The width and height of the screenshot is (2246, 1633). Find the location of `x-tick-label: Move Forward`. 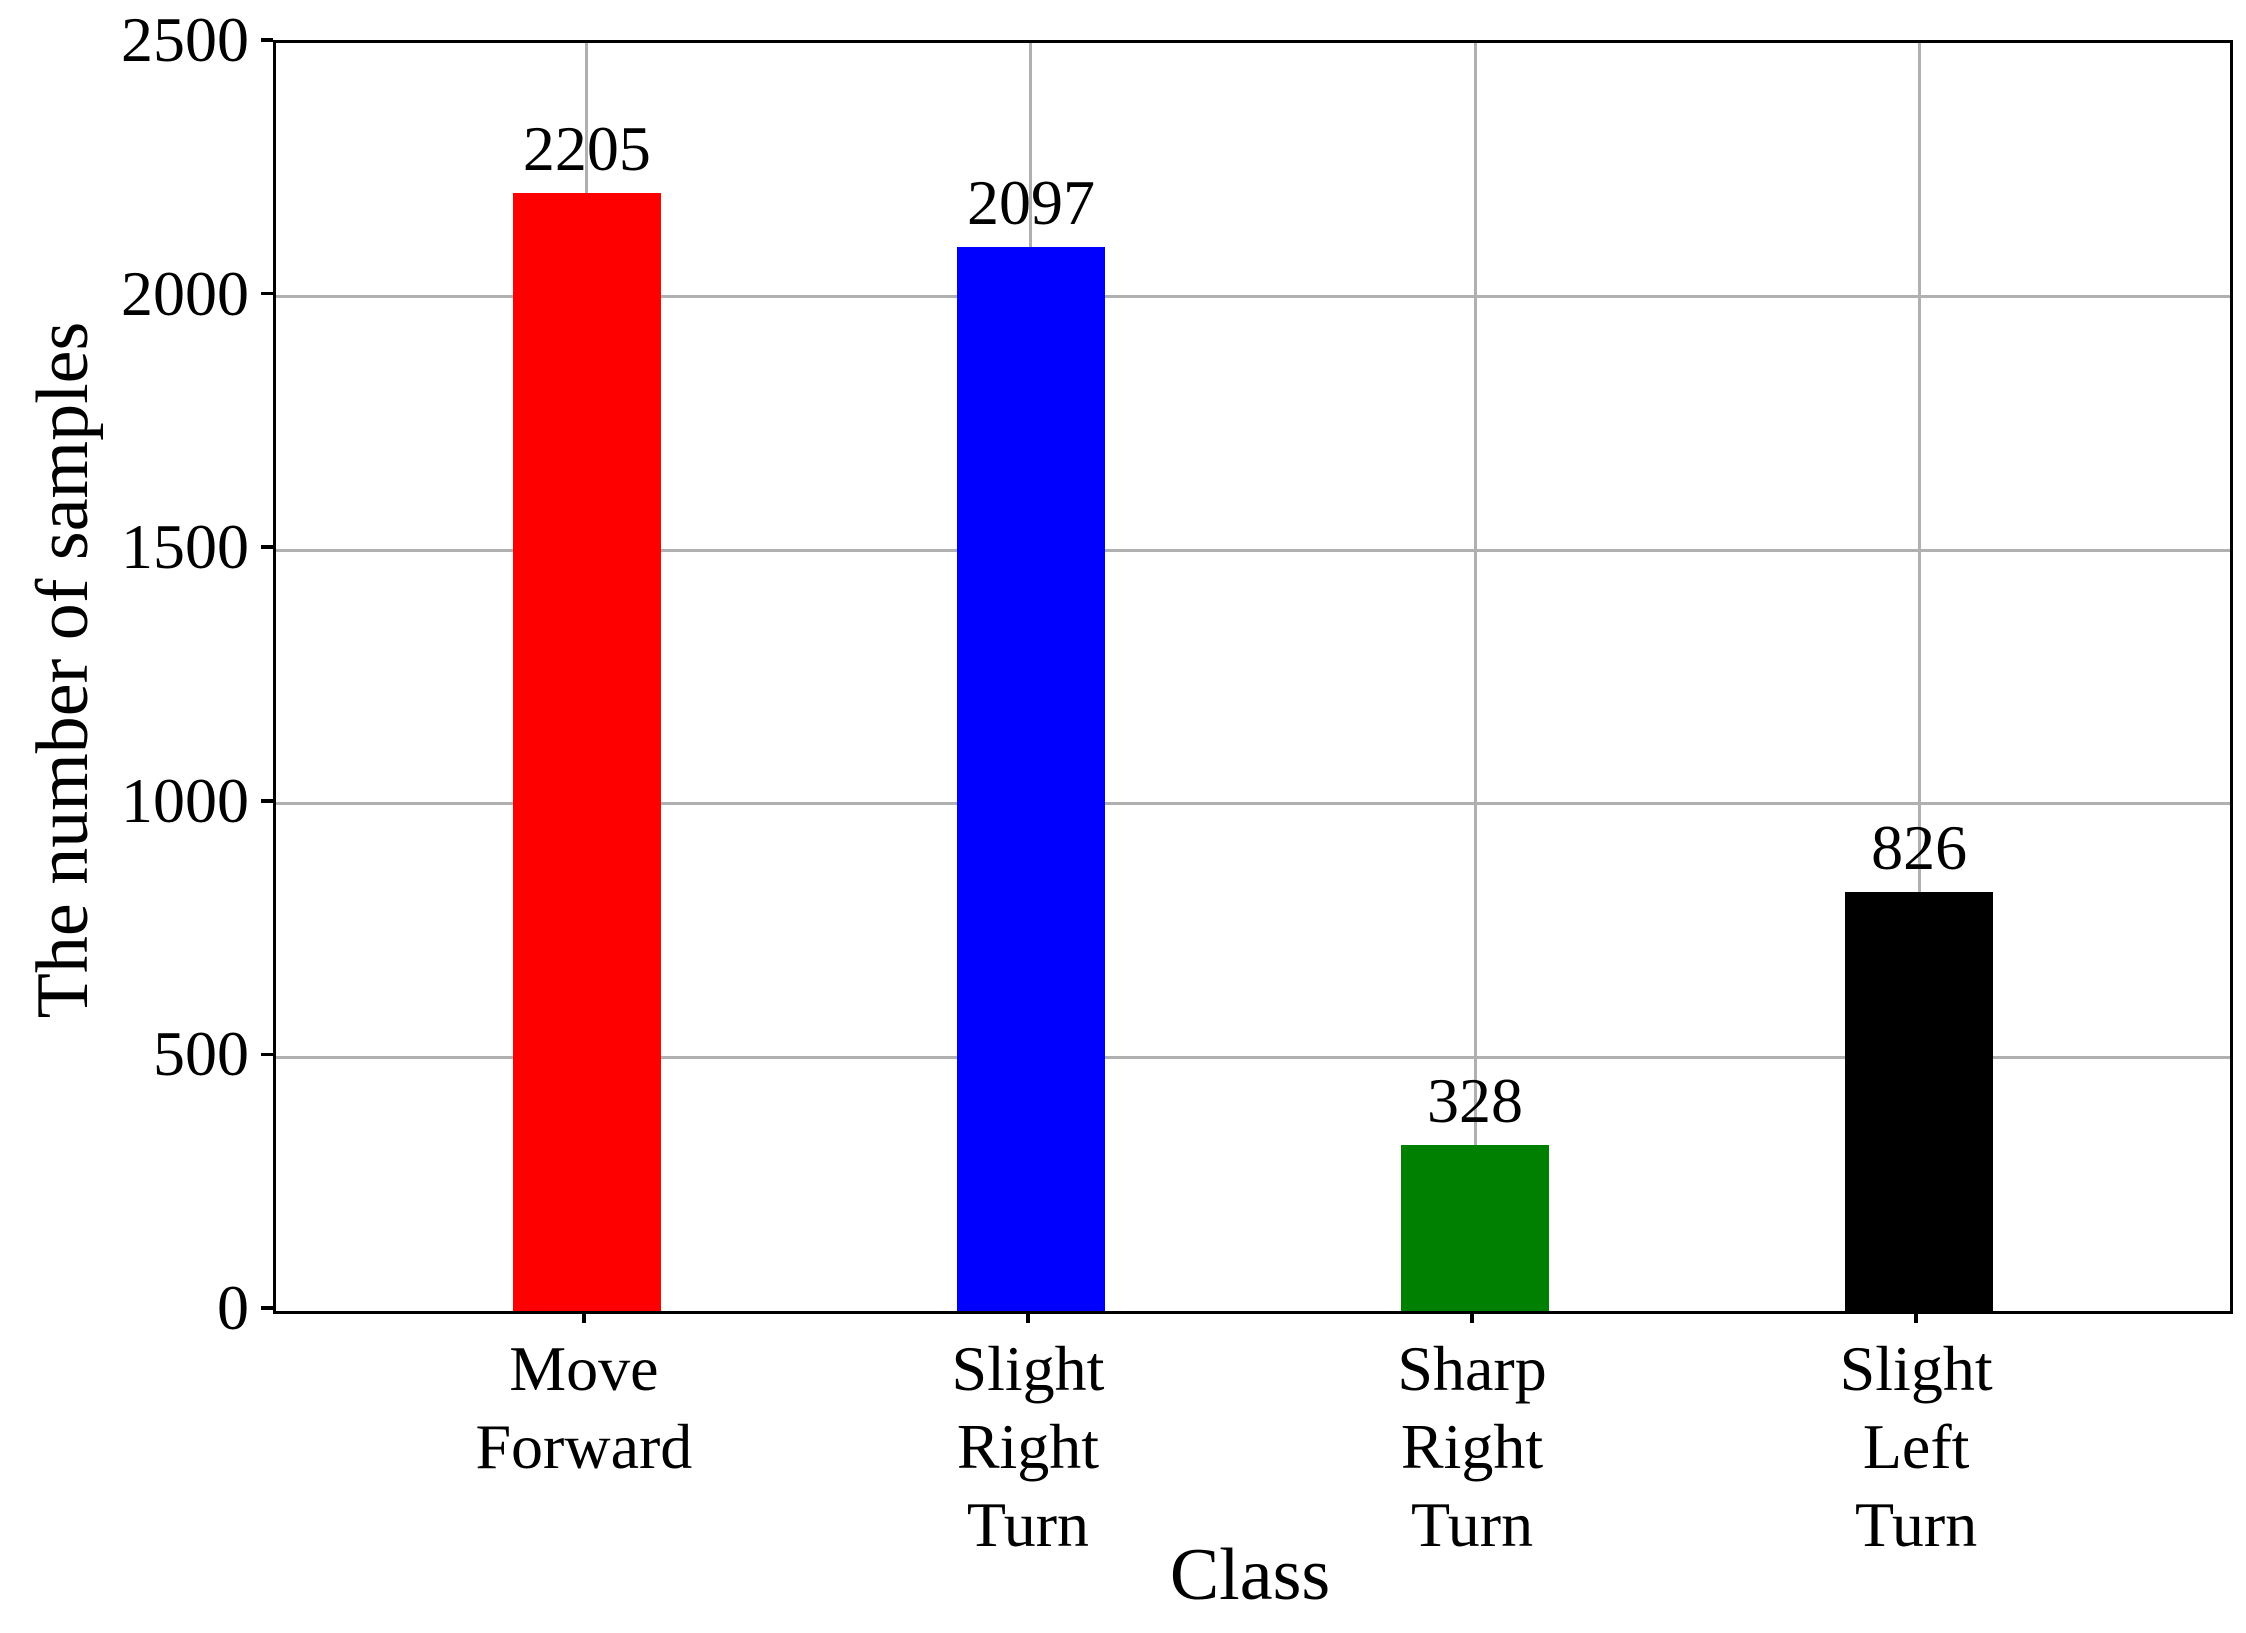

x-tick-label: Move Forward is located at coordinates (584, 1408).